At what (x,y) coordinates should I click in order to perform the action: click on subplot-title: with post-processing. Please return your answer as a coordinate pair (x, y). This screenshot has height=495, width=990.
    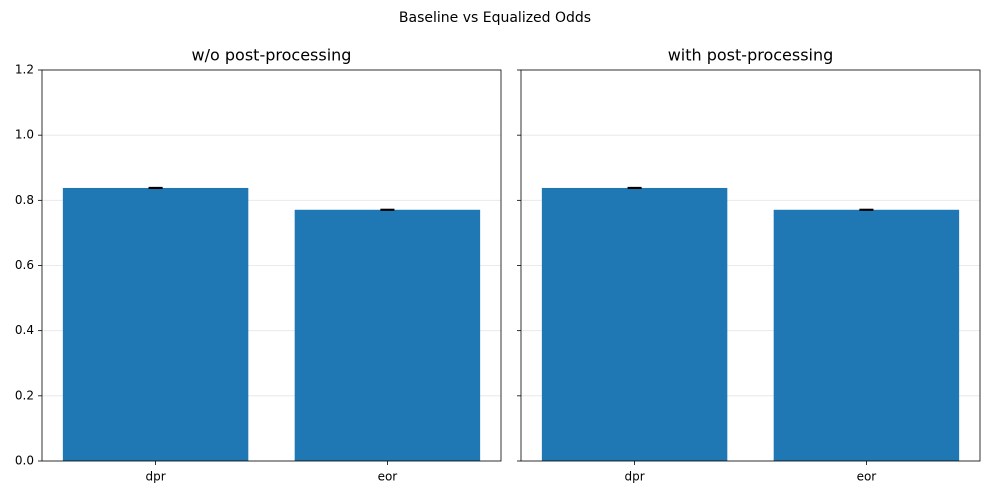
    Looking at the image, I should click on (751, 55).